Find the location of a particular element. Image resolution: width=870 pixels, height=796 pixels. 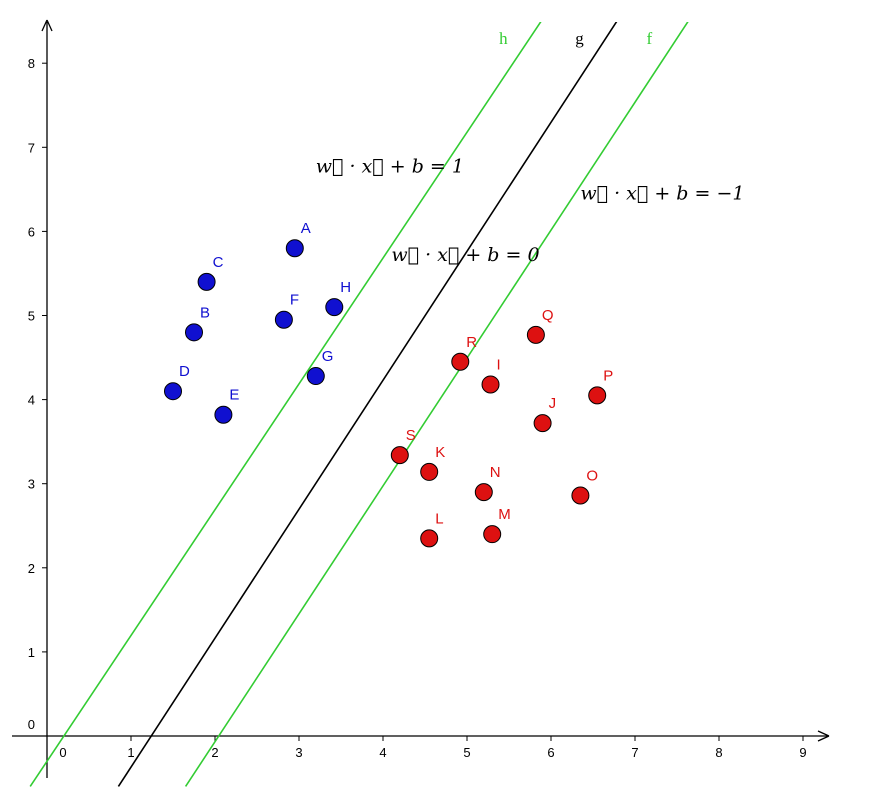

point-label-H: H is located at coordinates (345, 287).